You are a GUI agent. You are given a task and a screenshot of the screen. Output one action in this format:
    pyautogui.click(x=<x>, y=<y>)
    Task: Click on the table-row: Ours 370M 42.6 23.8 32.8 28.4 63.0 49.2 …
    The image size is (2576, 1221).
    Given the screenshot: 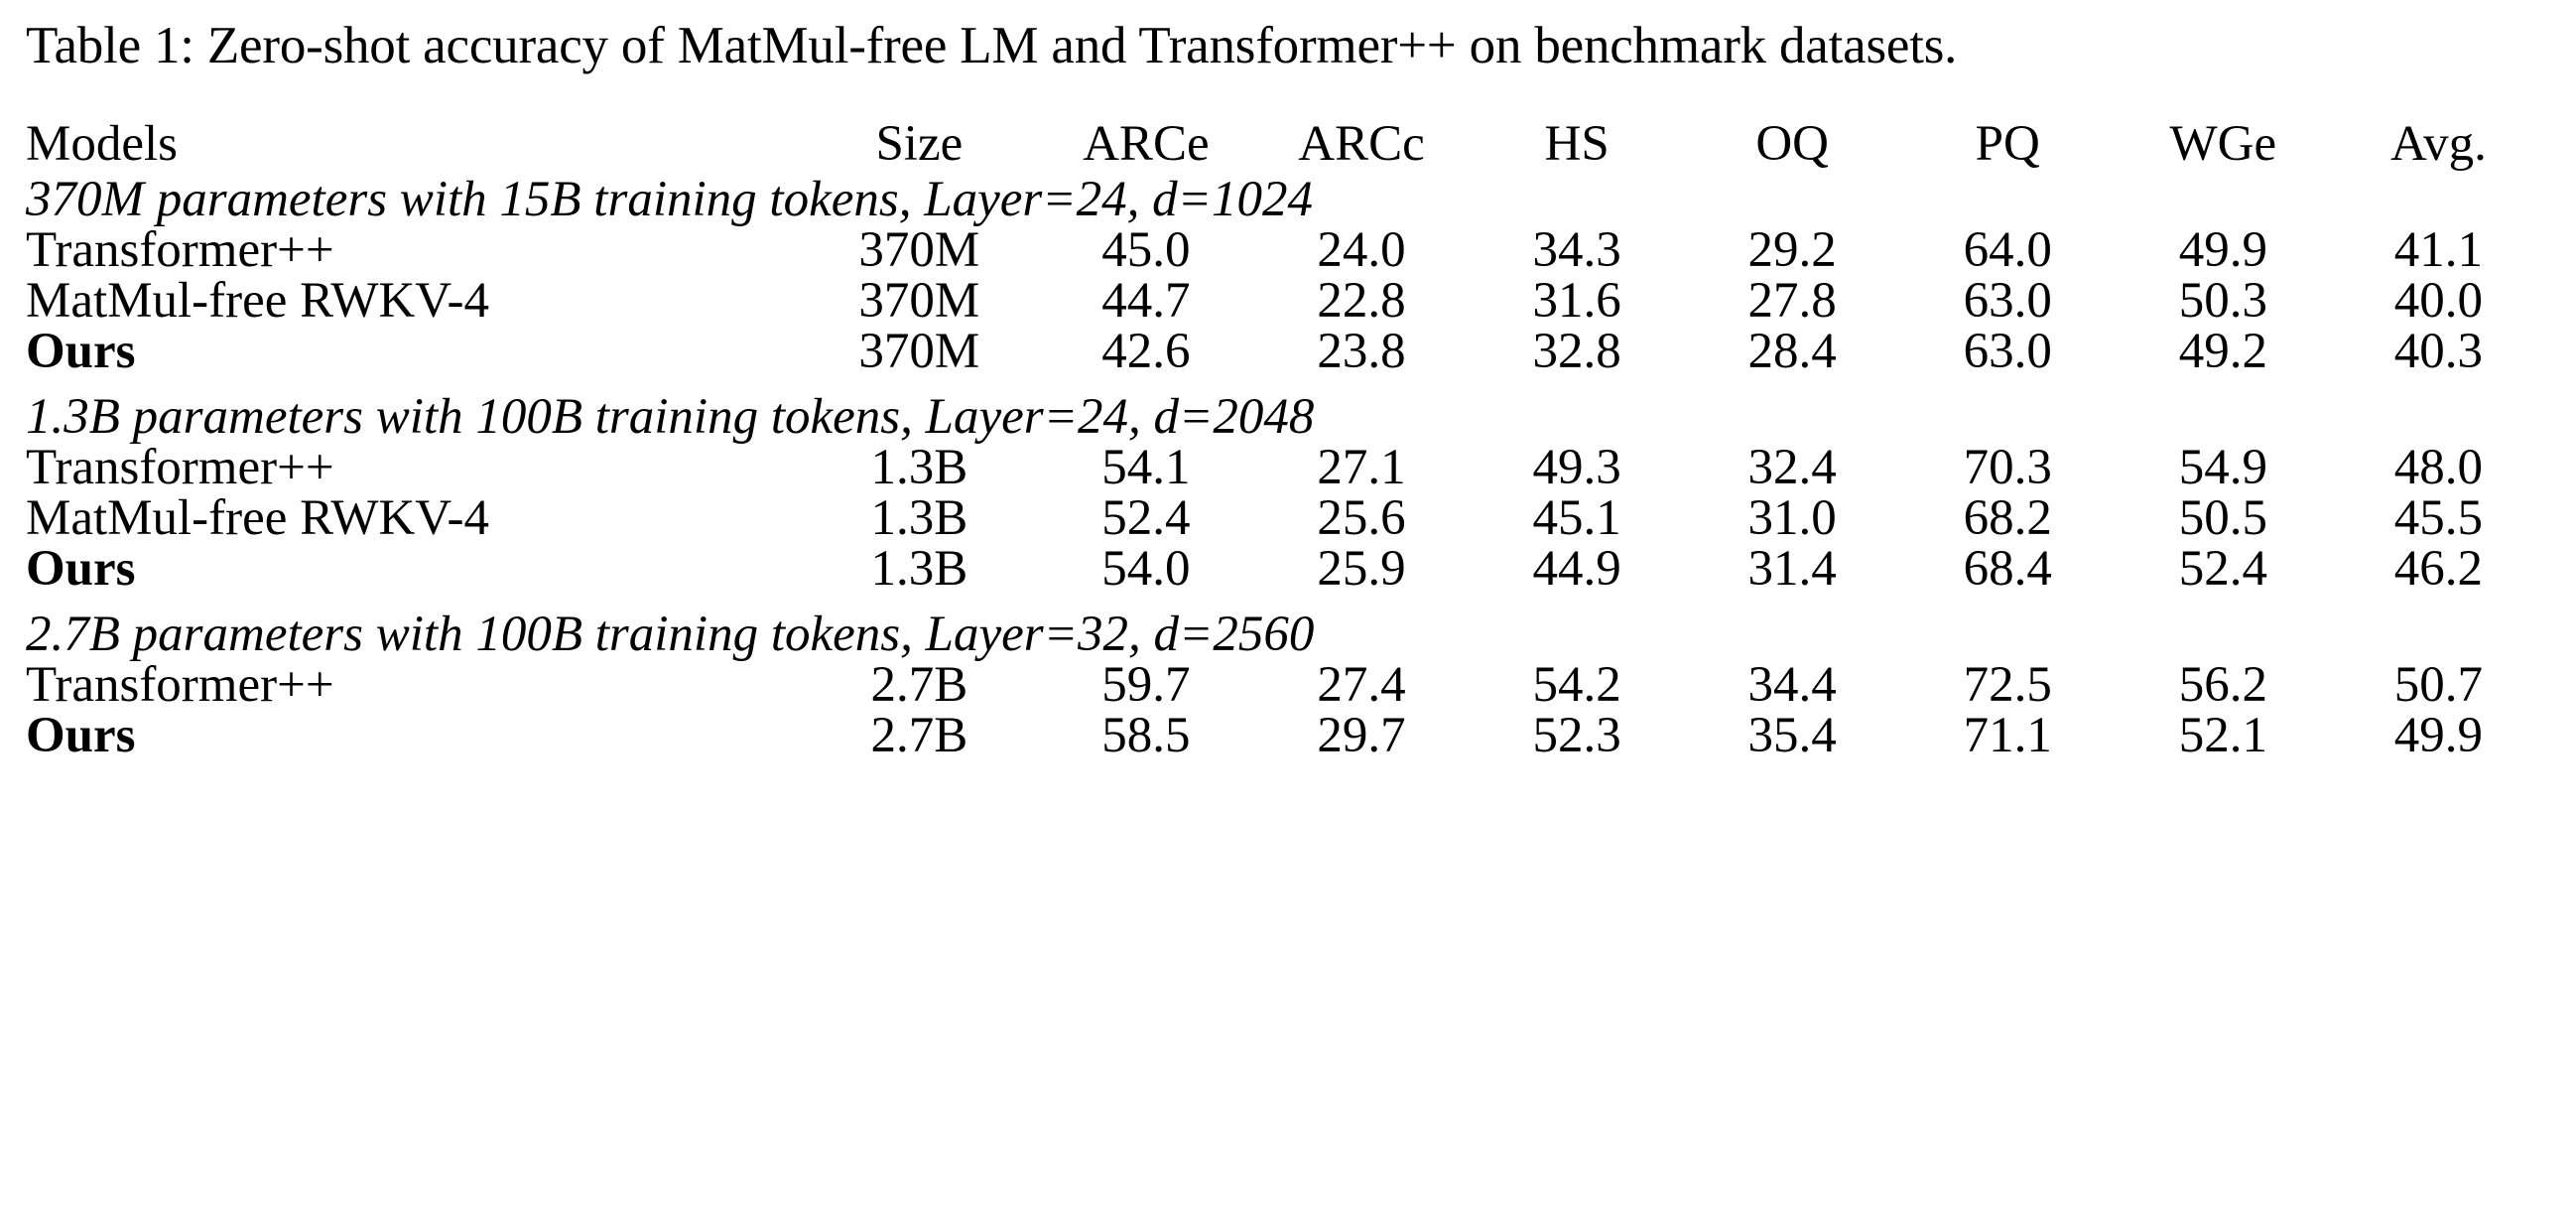 What is the action you would take?
    pyautogui.click(x=1286, y=352)
    